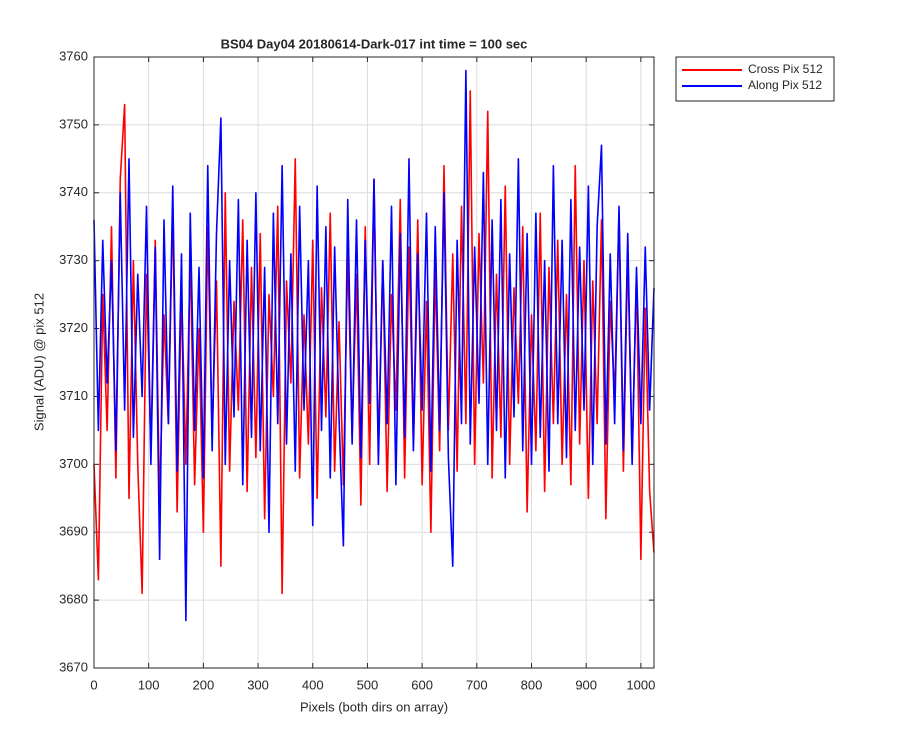 The width and height of the screenshot is (900, 750). I want to click on x-tick-label: 1000, so click(640, 684).